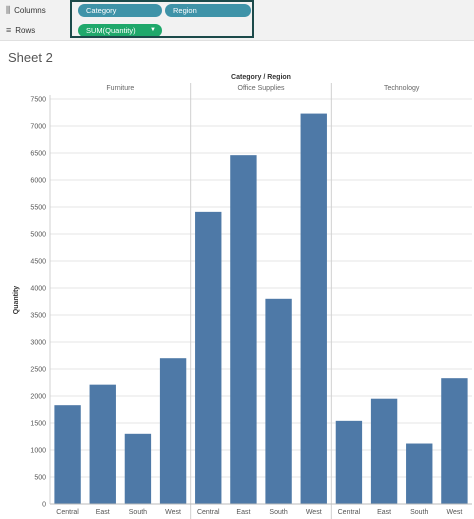  What do you see at coordinates (120, 10) in the screenshot?
I see `category-pill: Category` at bounding box center [120, 10].